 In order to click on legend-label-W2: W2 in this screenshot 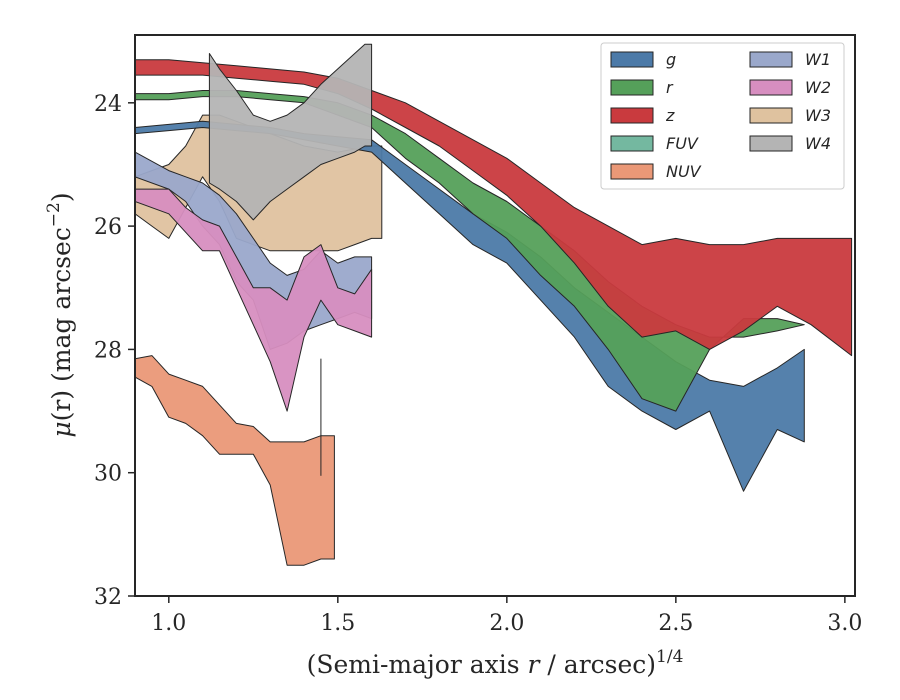, I will do `click(818, 87)`.